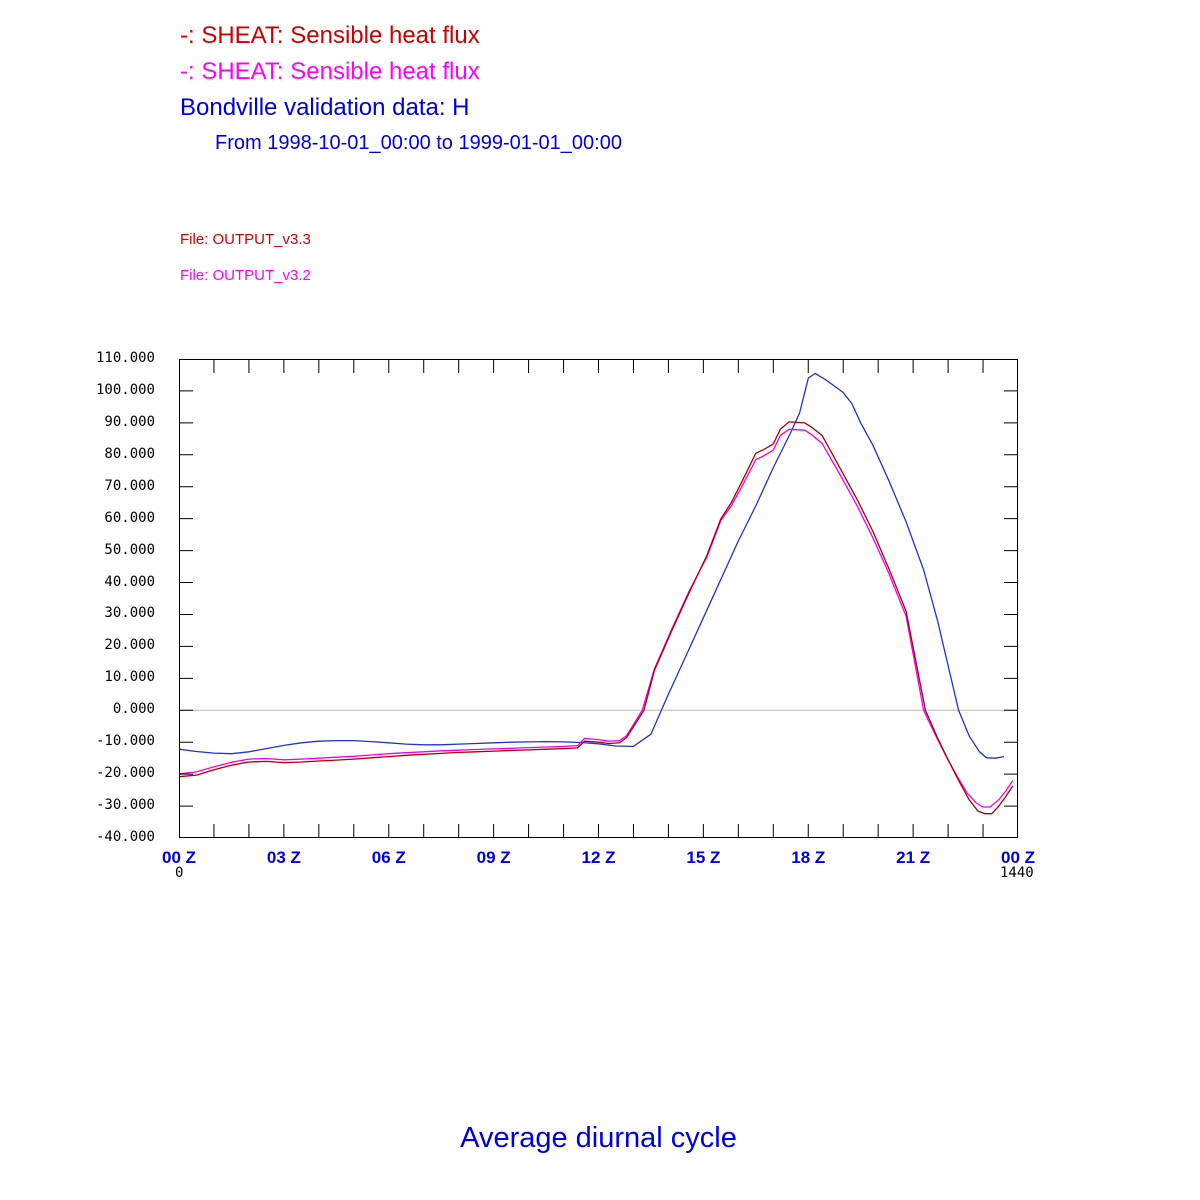  What do you see at coordinates (179, 873) in the screenshot?
I see `x-axis-start-minutes-label: 0` at bounding box center [179, 873].